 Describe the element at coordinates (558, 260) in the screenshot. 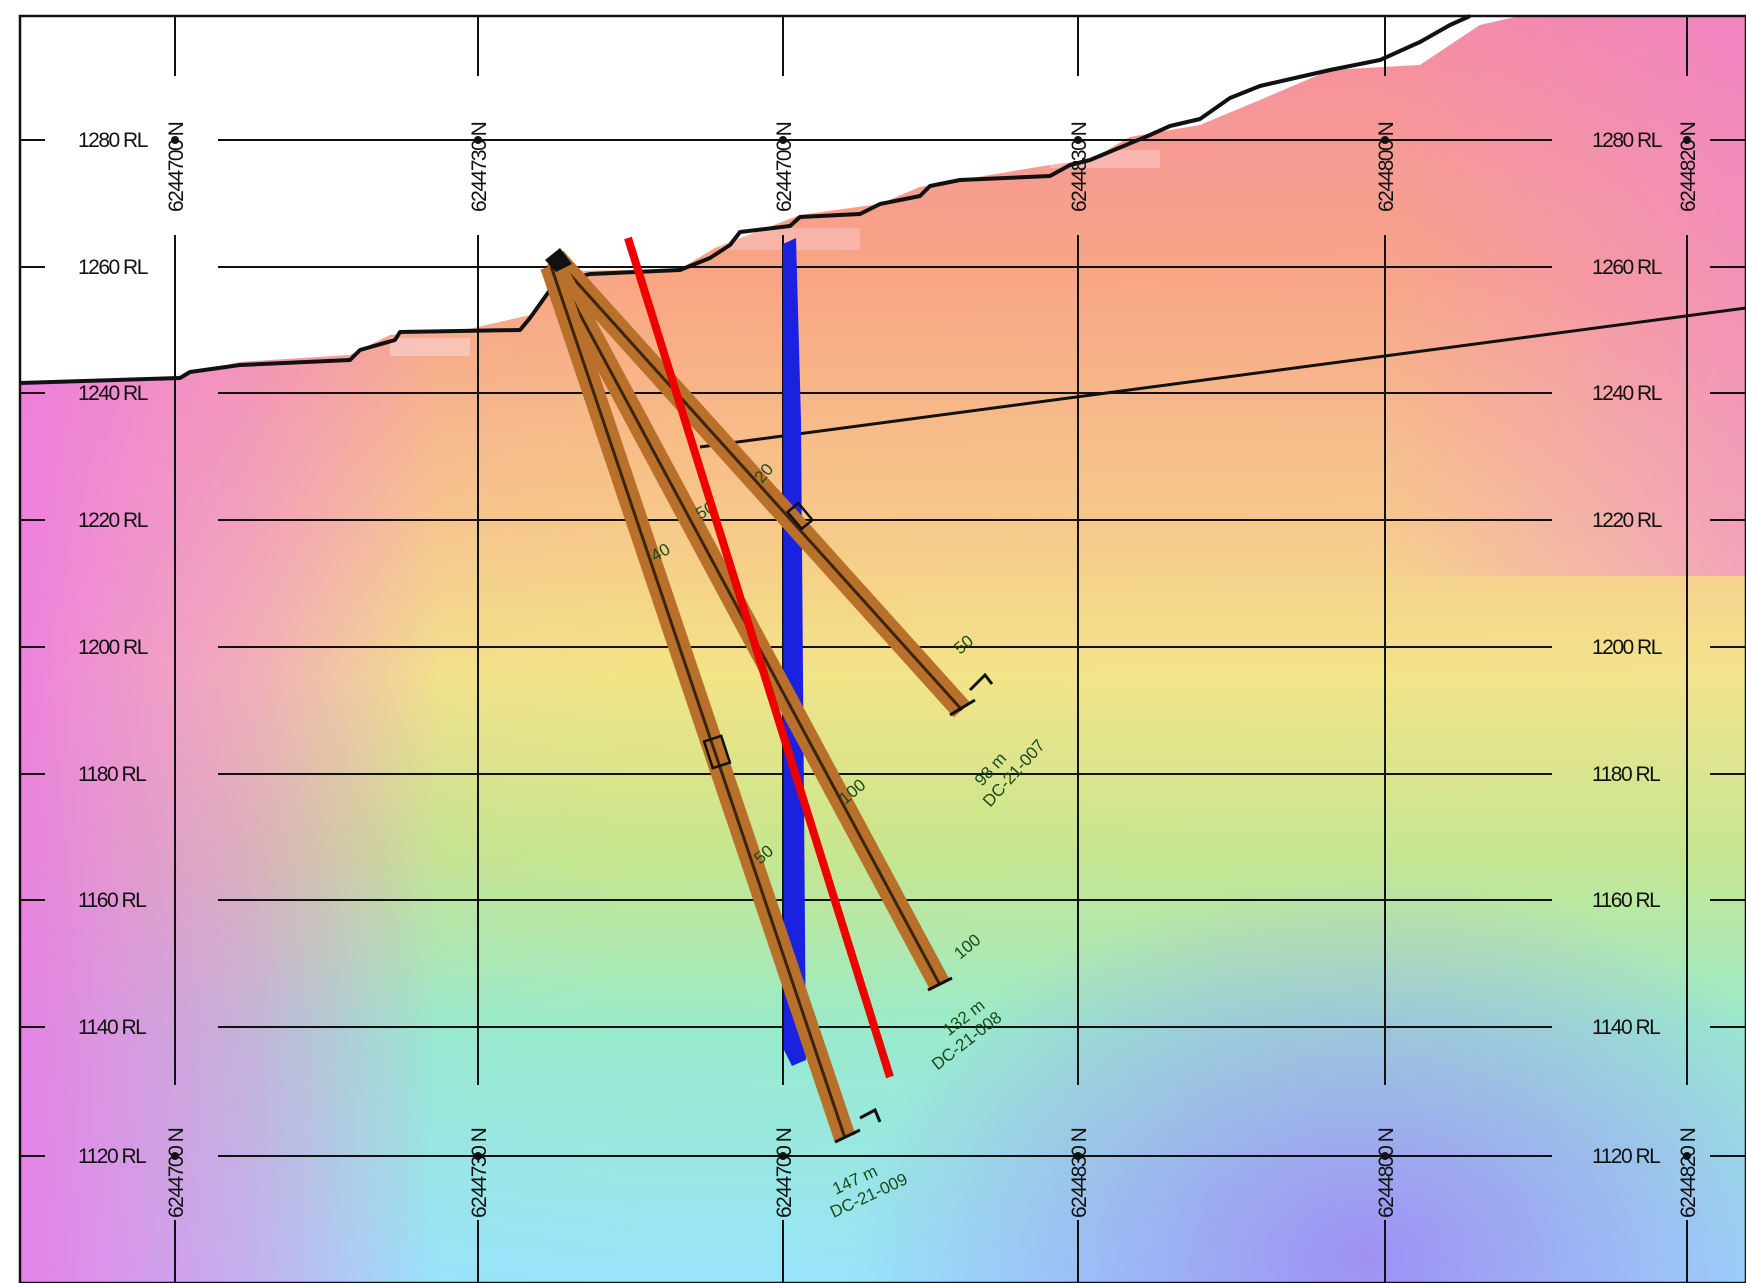

I see `drill-collar` at that location.